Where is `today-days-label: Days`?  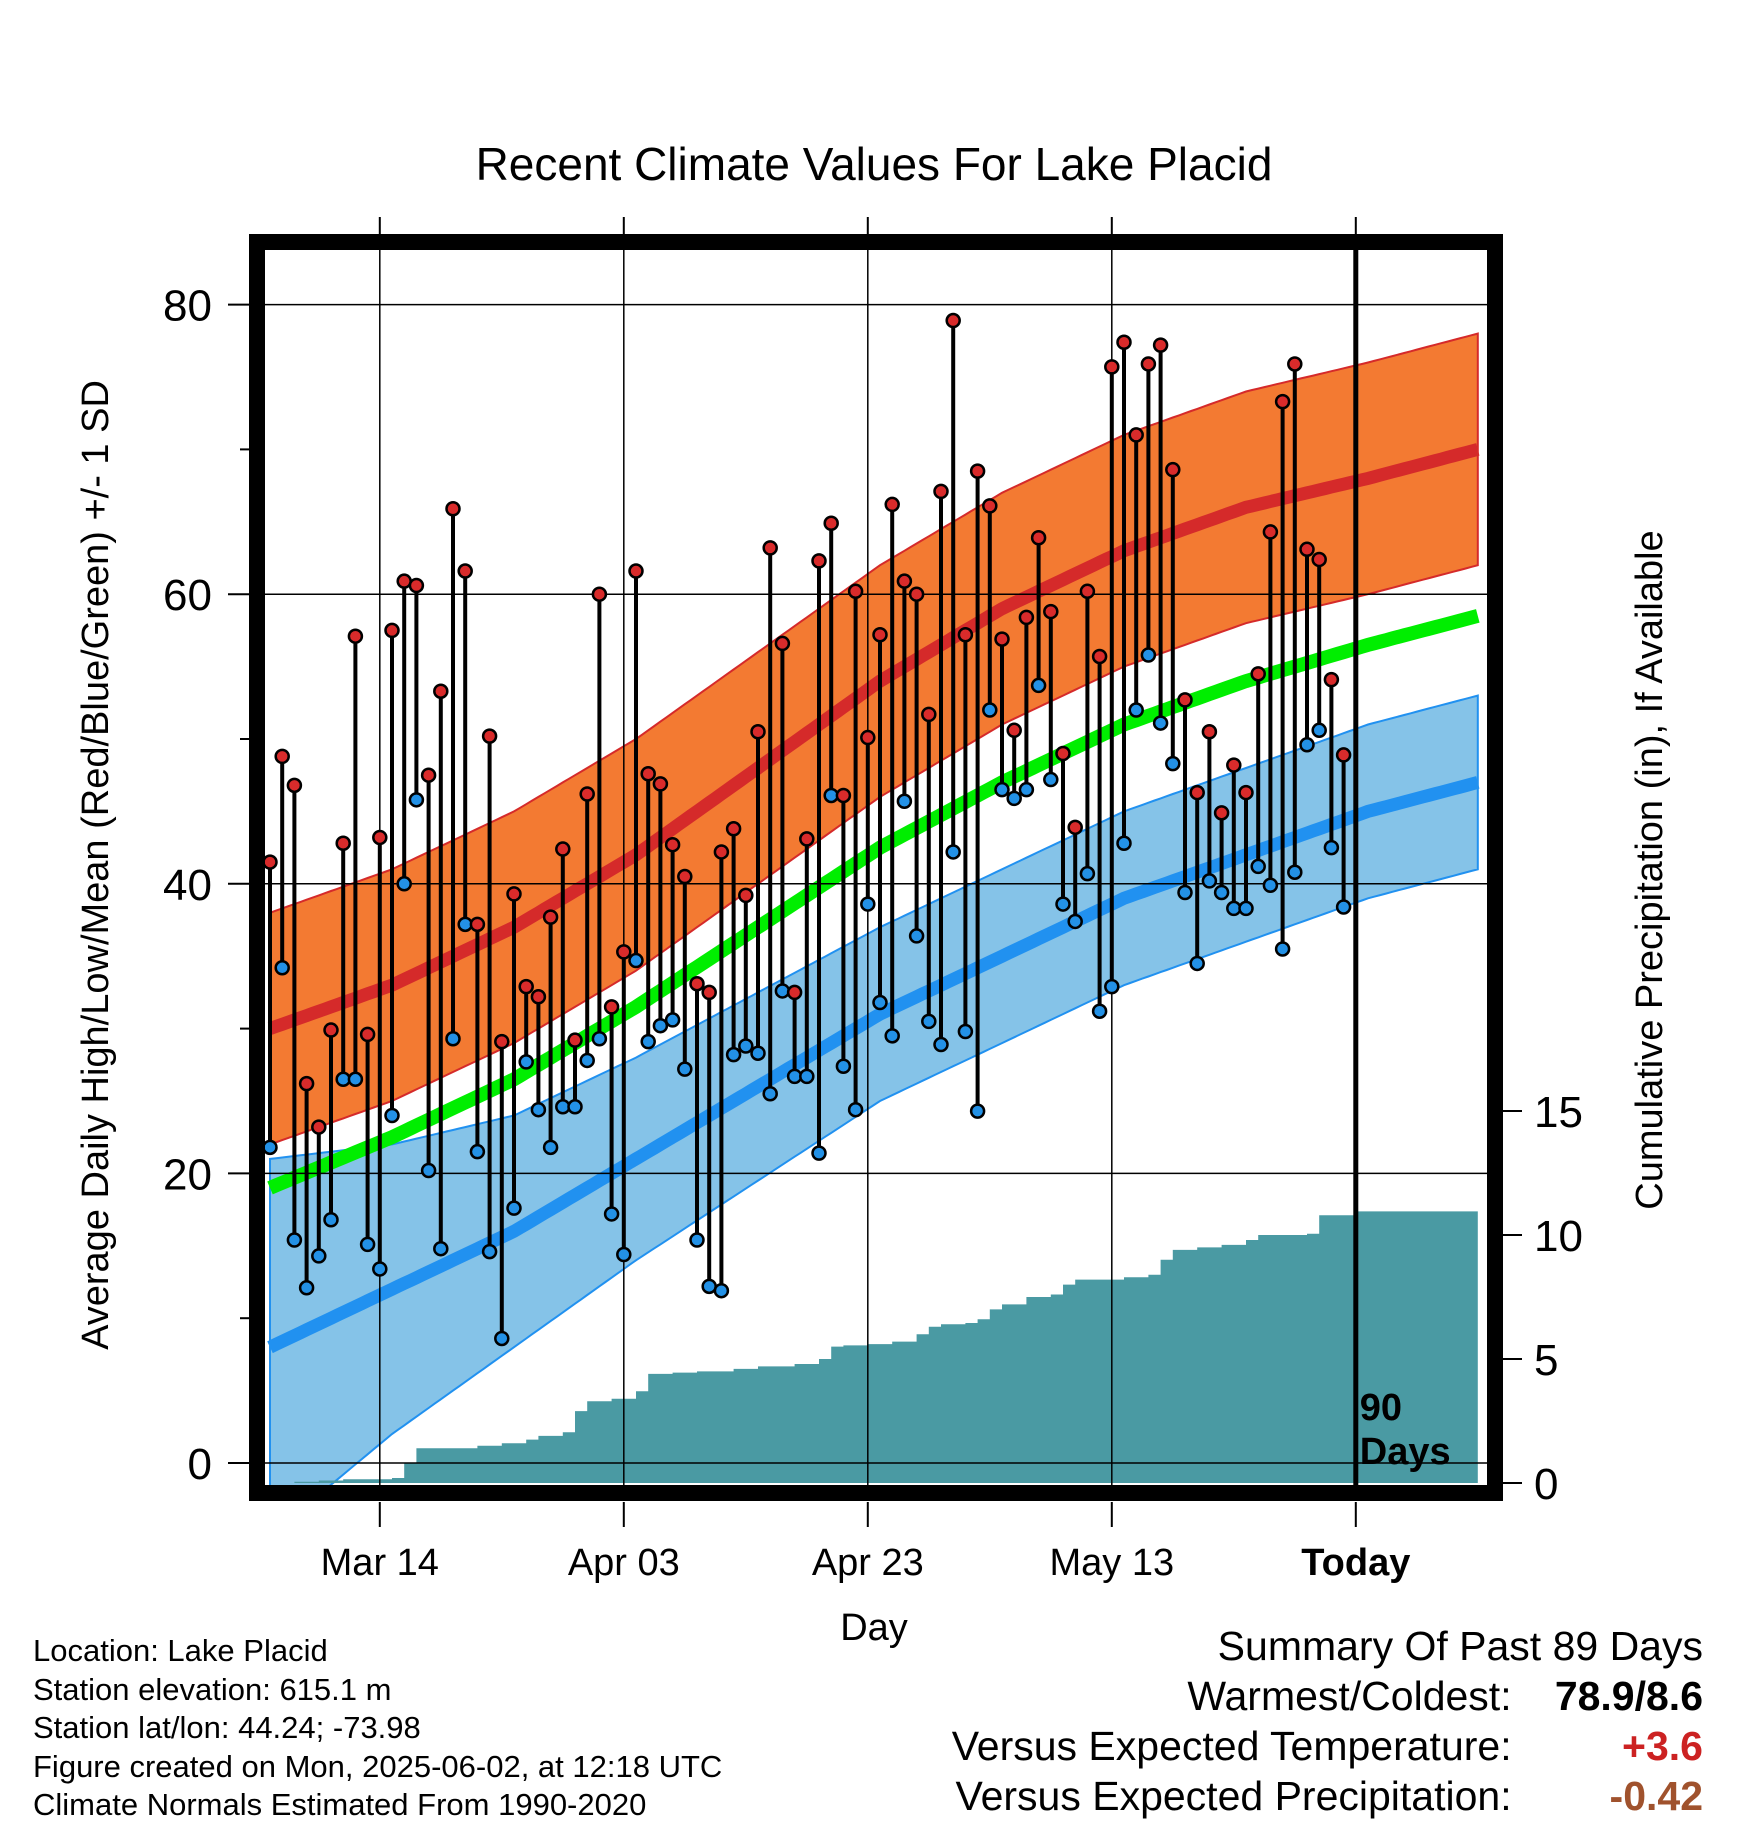 today-days-label: Days is located at coordinates (1405, 1452).